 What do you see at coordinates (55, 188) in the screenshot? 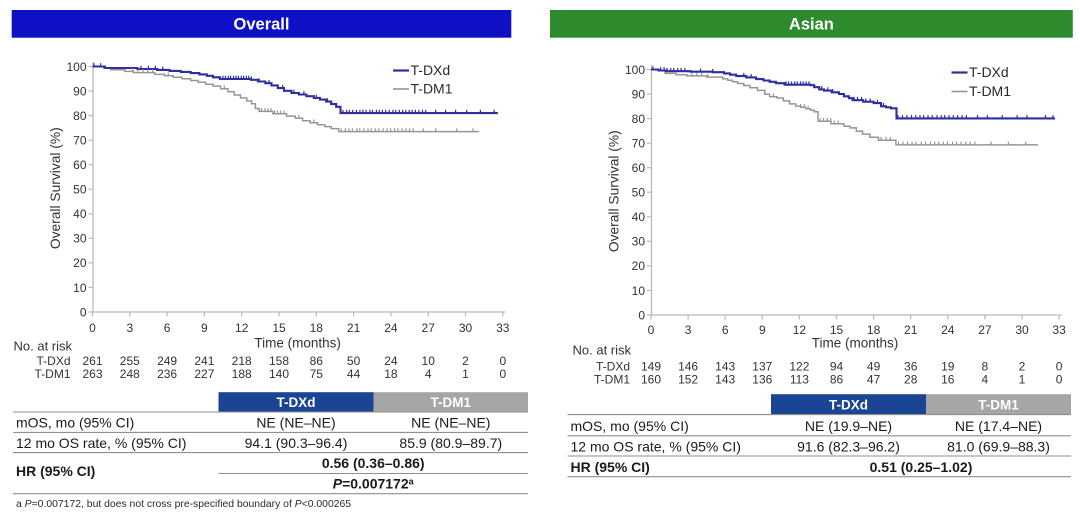
I see `svg-text: Overall Survival (%)` at bounding box center [55, 188].